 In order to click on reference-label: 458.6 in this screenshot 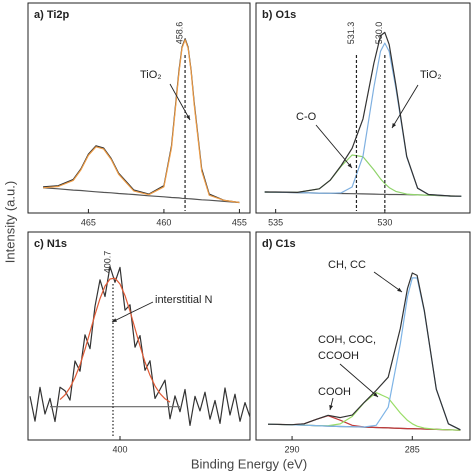, I will do `click(179, 33)`.